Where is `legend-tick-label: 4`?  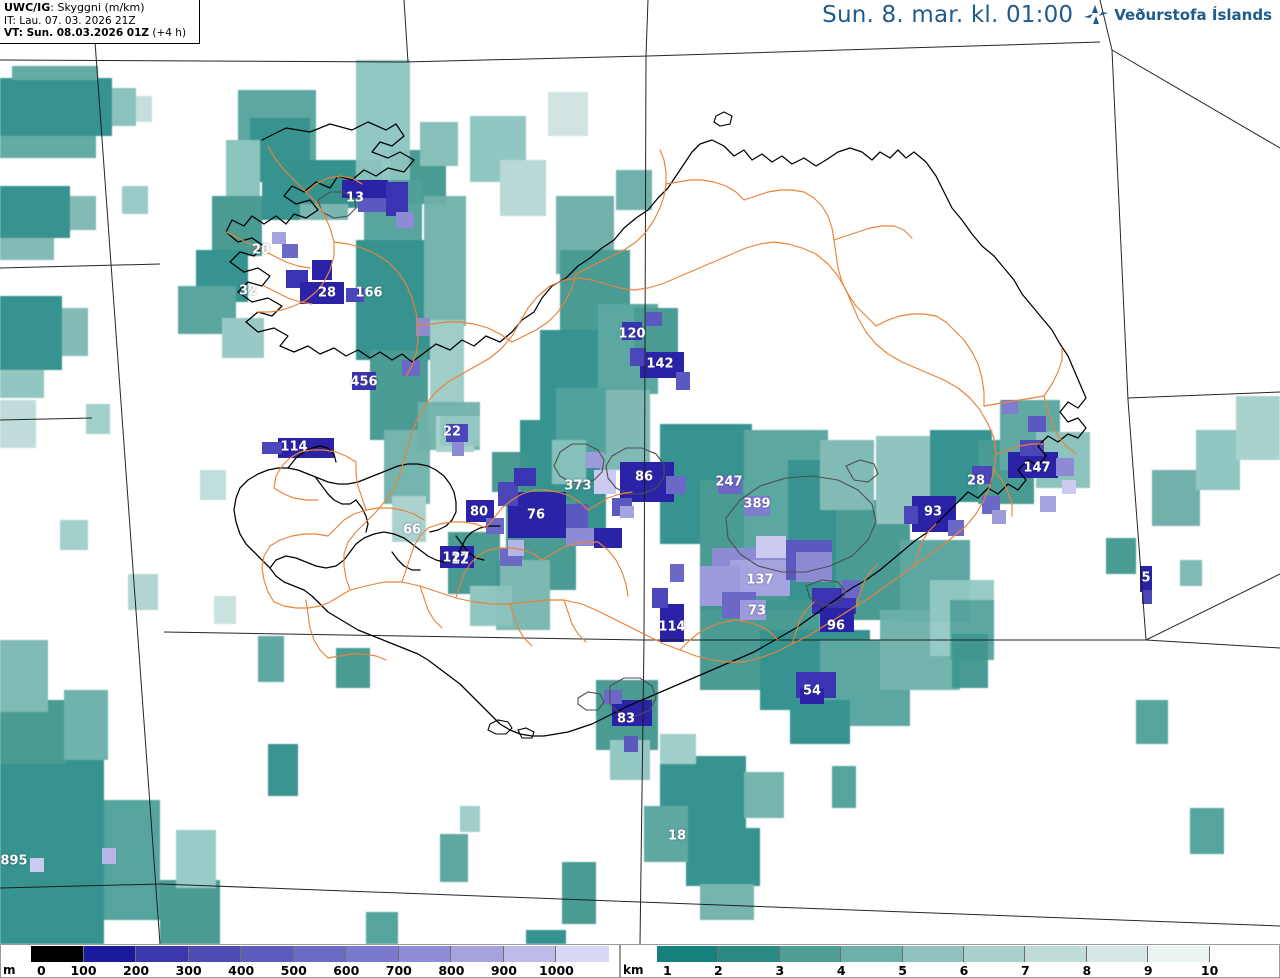 legend-tick-label: 4 is located at coordinates (841, 970).